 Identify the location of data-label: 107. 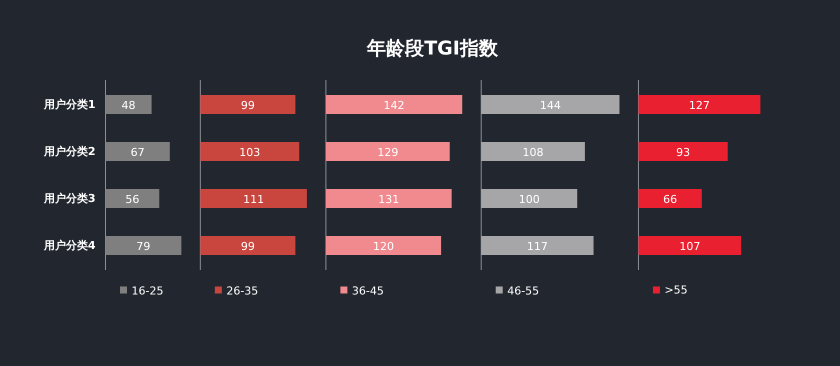
(689, 246).